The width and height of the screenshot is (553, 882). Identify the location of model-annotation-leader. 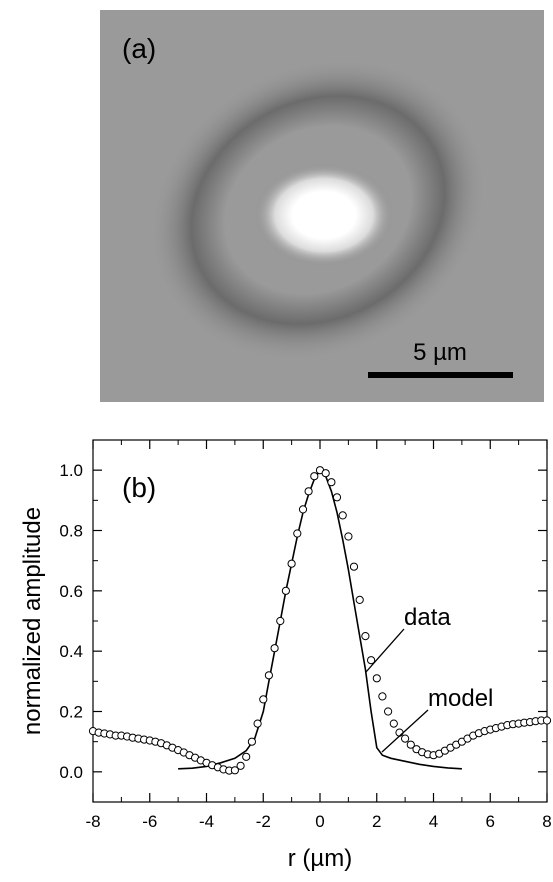
(405, 731).